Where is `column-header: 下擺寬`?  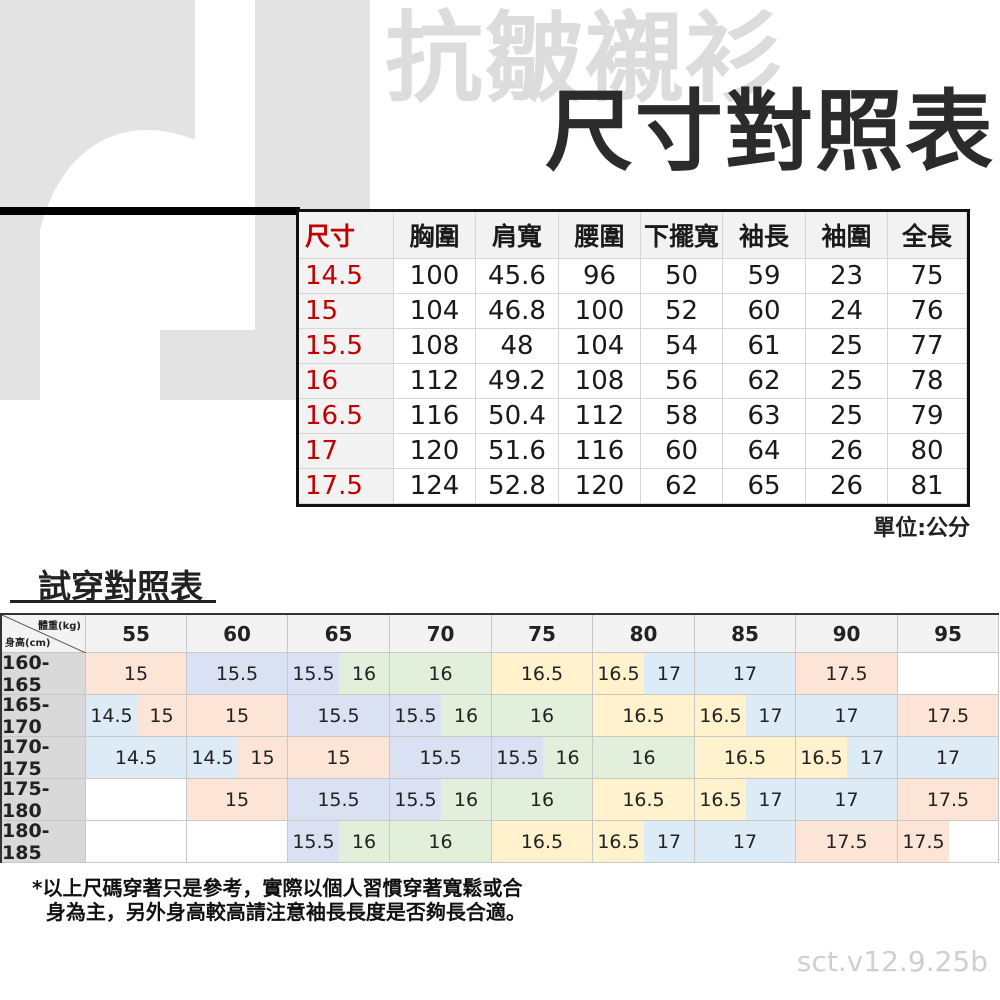
column-header: 下擺寬 is located at coordinates (682, 235).